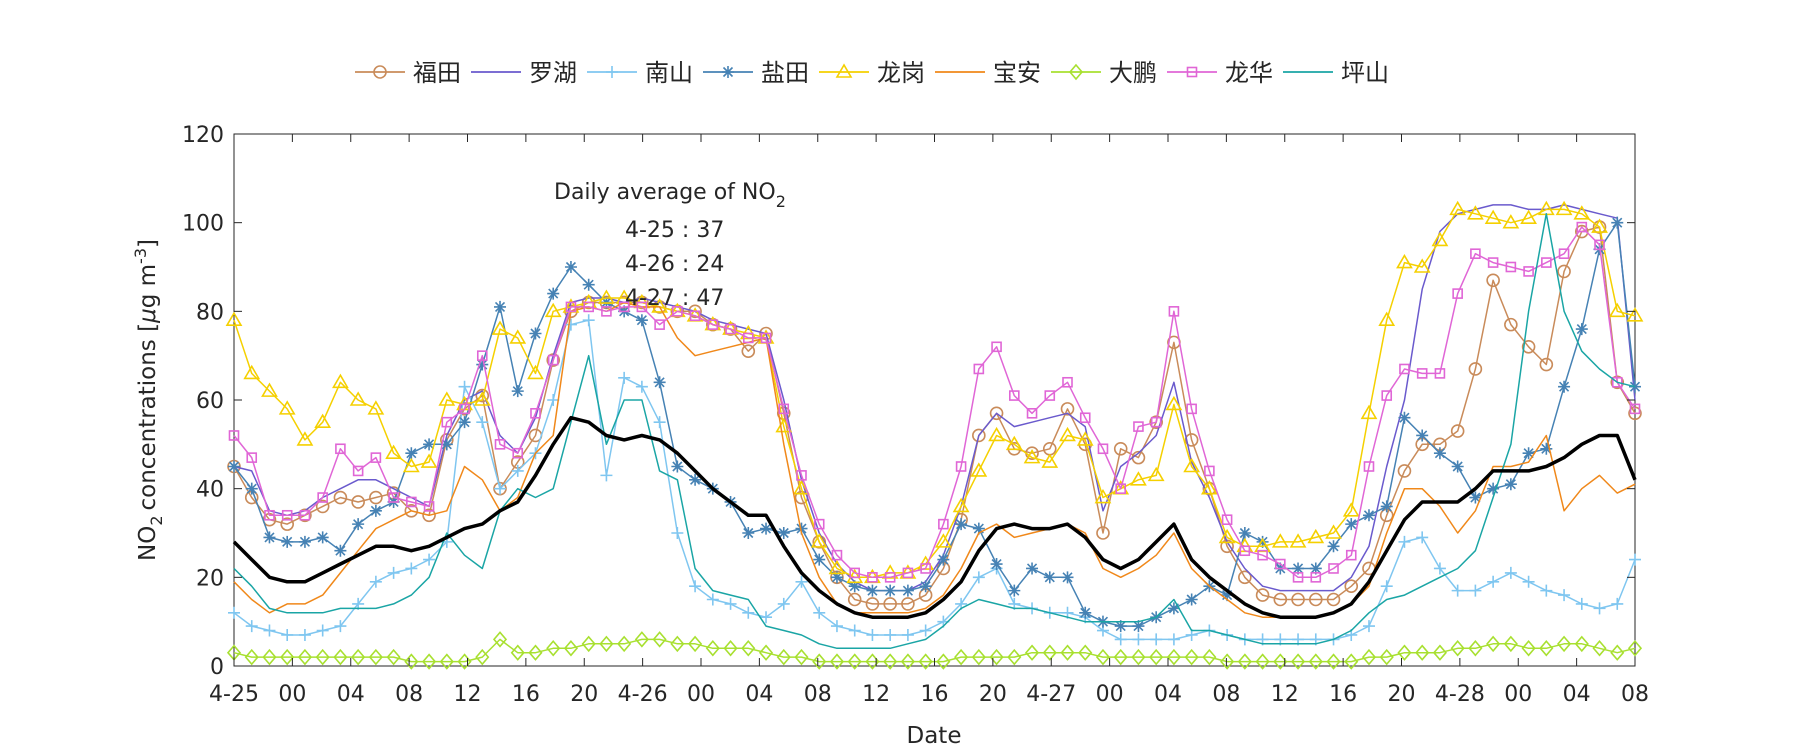 The height and width of the screenshot is (750, 1800). What do you see at coordinates (292, 694) in the screenshot?
I see `x-tick-label: 00` at bounding box center [292, 694].